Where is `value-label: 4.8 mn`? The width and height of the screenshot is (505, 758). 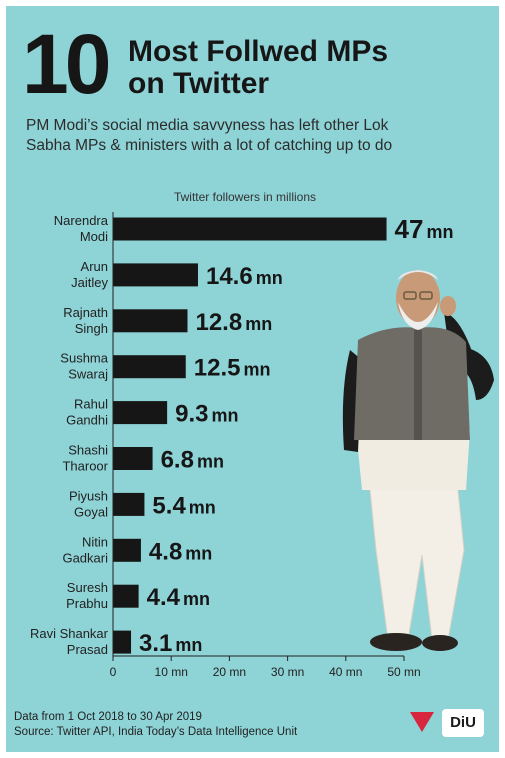
value-label: 4.8 mn is located at coordinates (180, 551).